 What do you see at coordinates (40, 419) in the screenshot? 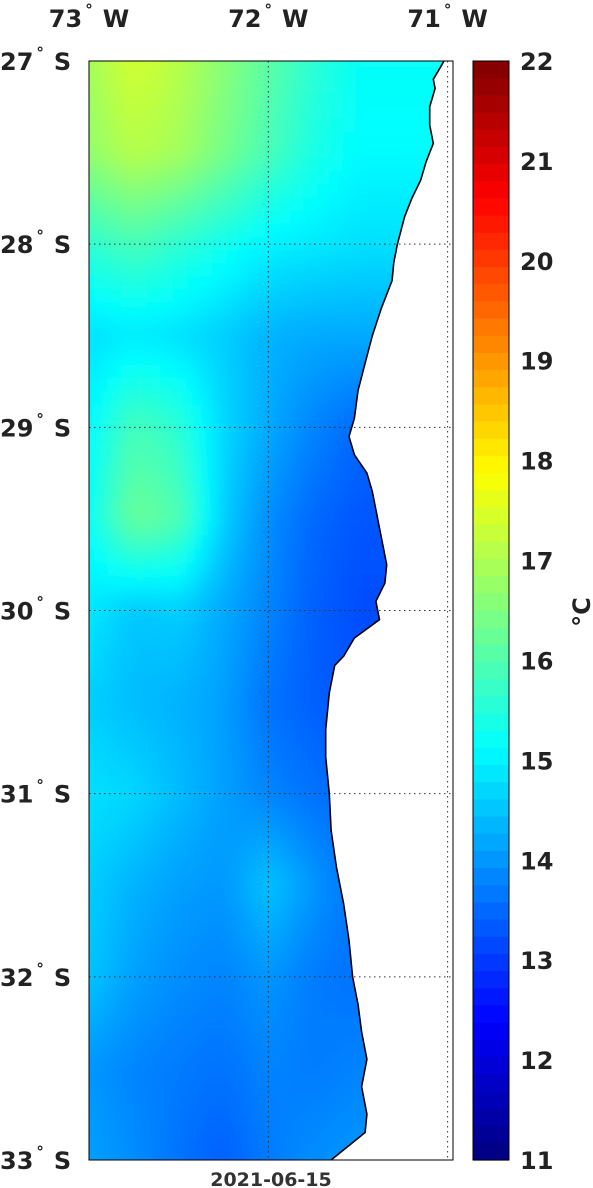
I see `degree-symbol: °` at bounding box center [40, 419].